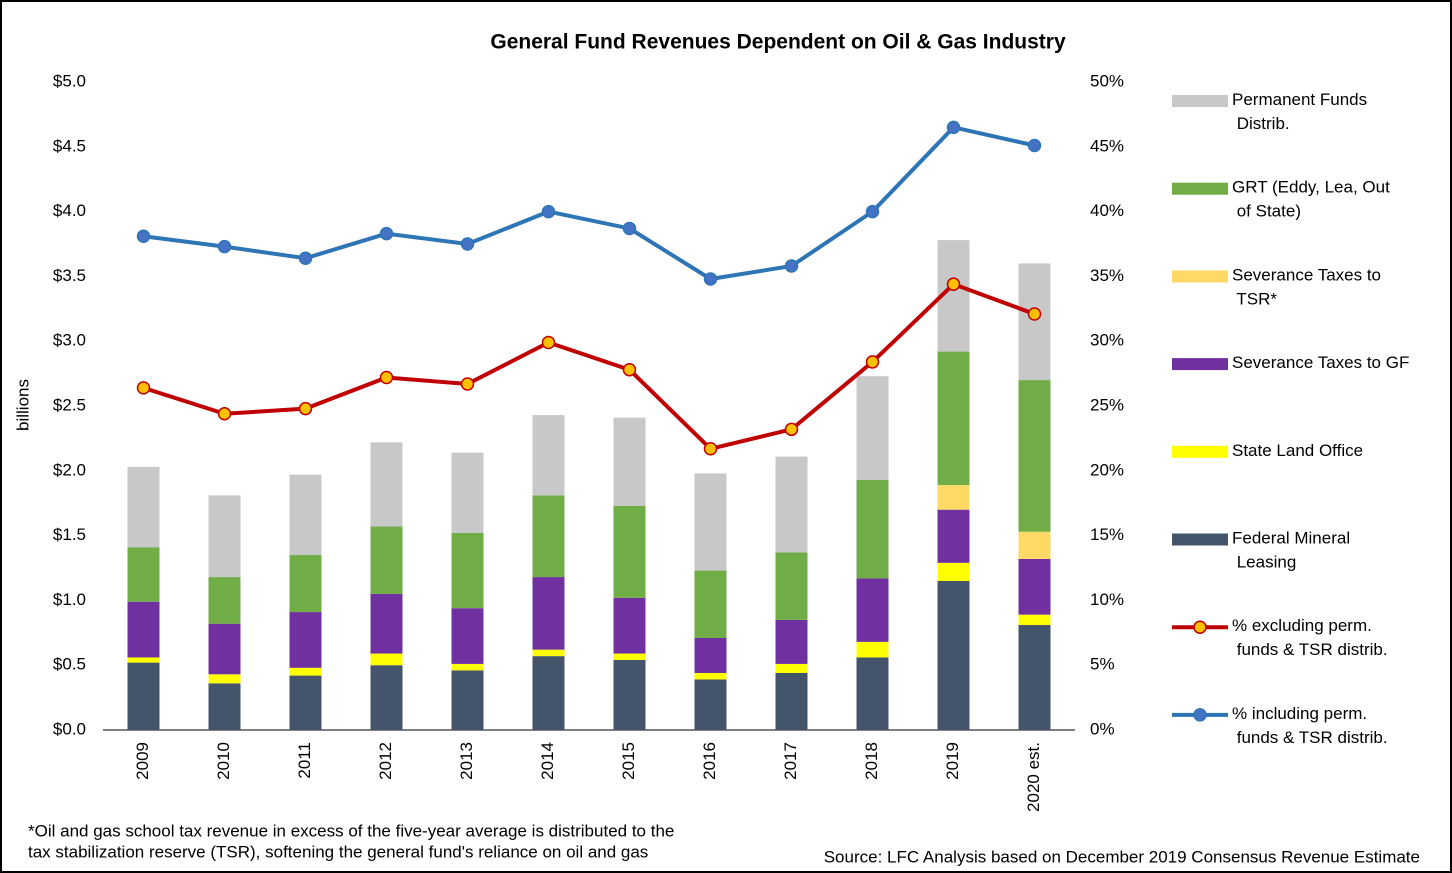 The width and height of the screenshot is (1452, 873). What do you see at coordinates (1320, 363) in the screenshot?
I see `legend-label: Severance Taxes to GF` at bounding box center [1320, 363].